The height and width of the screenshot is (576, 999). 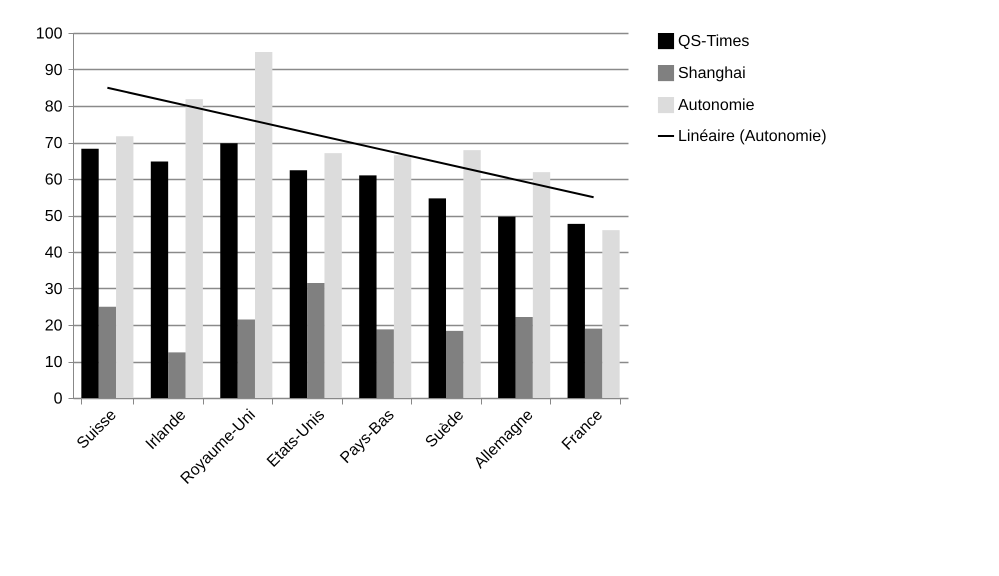 What do you see at coordinates (49, 34) in the screenshot?
I see `y-tick-label: 100` at bounding box center [49, 34].